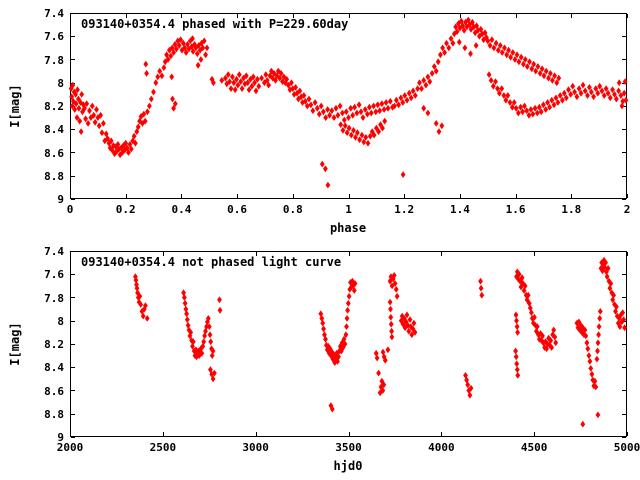 This screenshot has width=640, height=480. Describe the element at coordinates (627, 209) in the screenshot. I see `phased-x-tick-label: 2` at that location.